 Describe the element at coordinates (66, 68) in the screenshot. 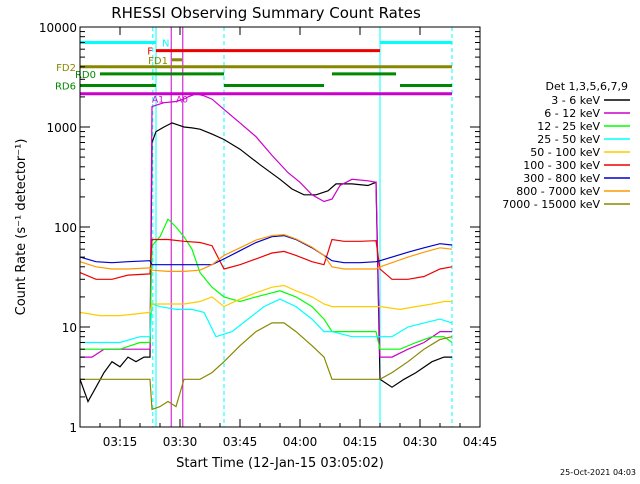

I see `flag-label-3: FD2` at that location.